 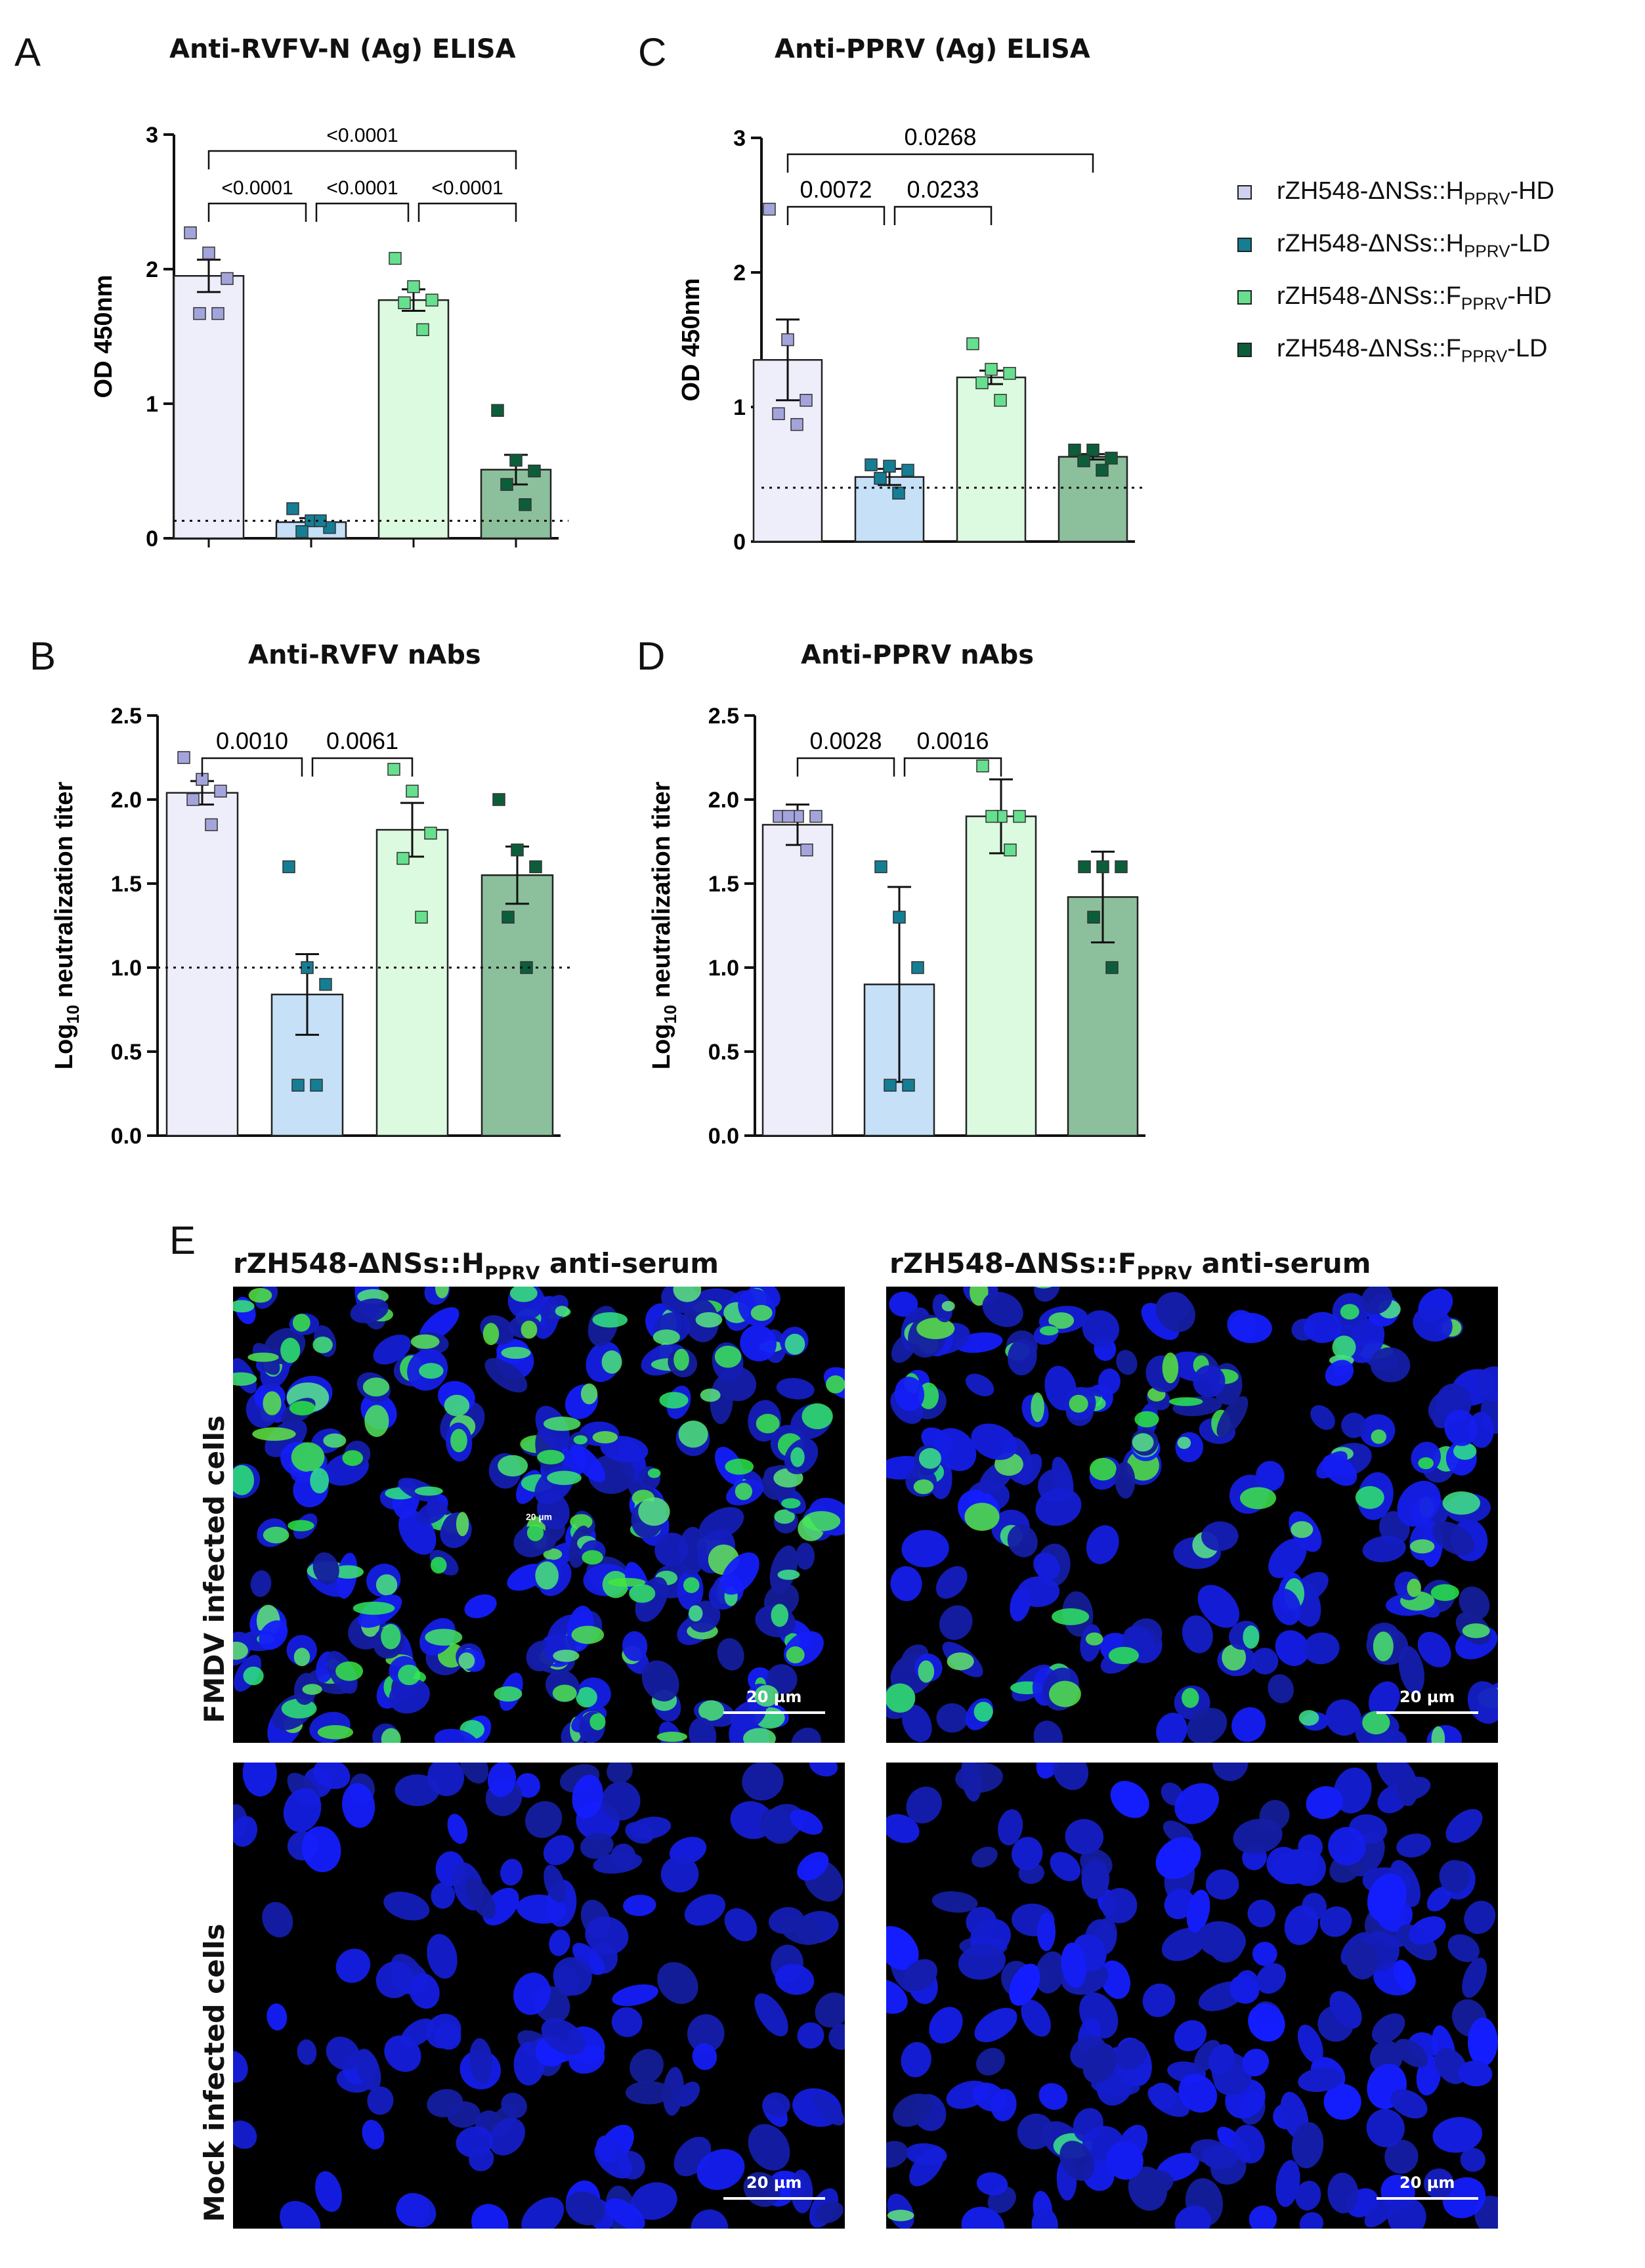 I want to click on panel-letter-a: A, so click(x=27, y=52).